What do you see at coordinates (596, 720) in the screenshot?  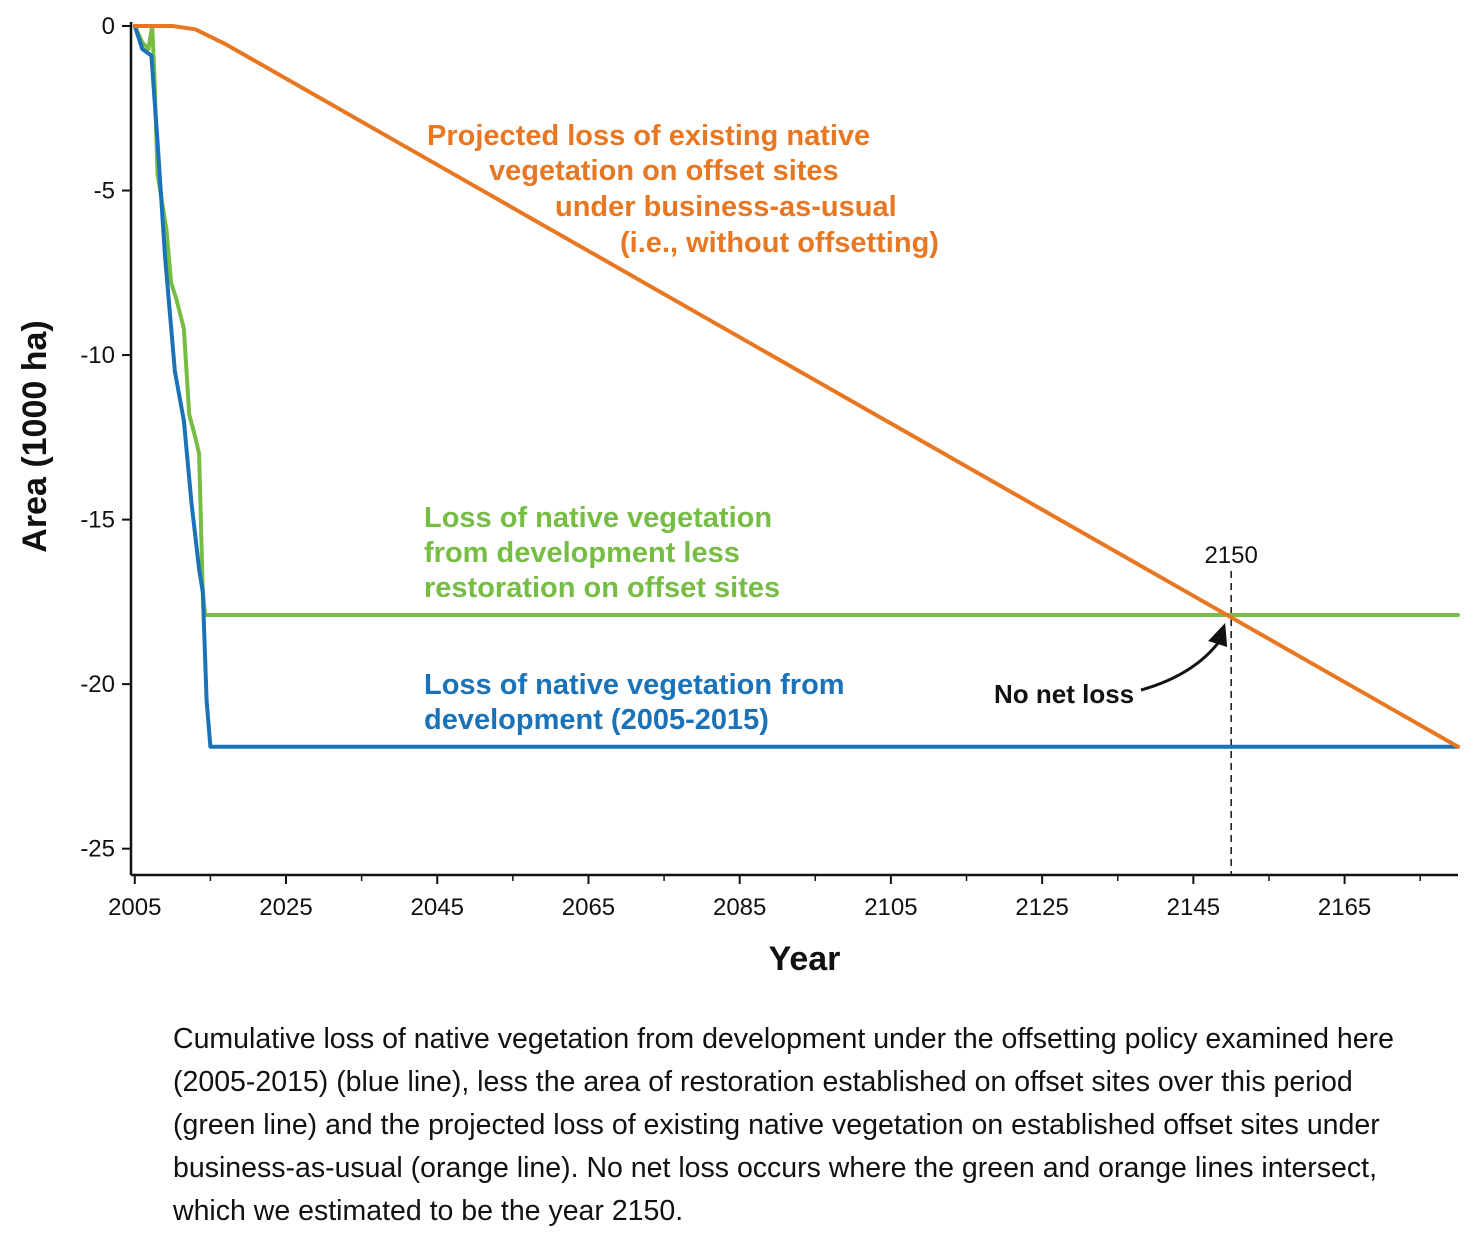 I see `series-label-blue: development (2005-2015)` at bounding box center [596, 720].